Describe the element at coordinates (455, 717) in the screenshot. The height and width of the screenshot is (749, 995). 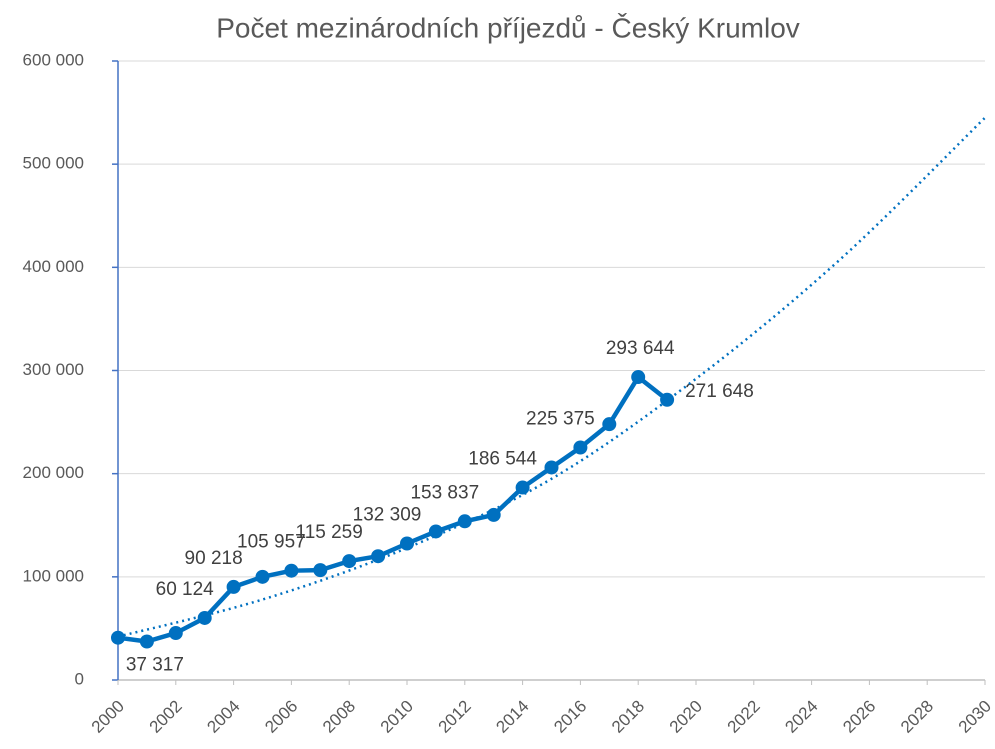
I see `x-tick-label: 2012` at that location.